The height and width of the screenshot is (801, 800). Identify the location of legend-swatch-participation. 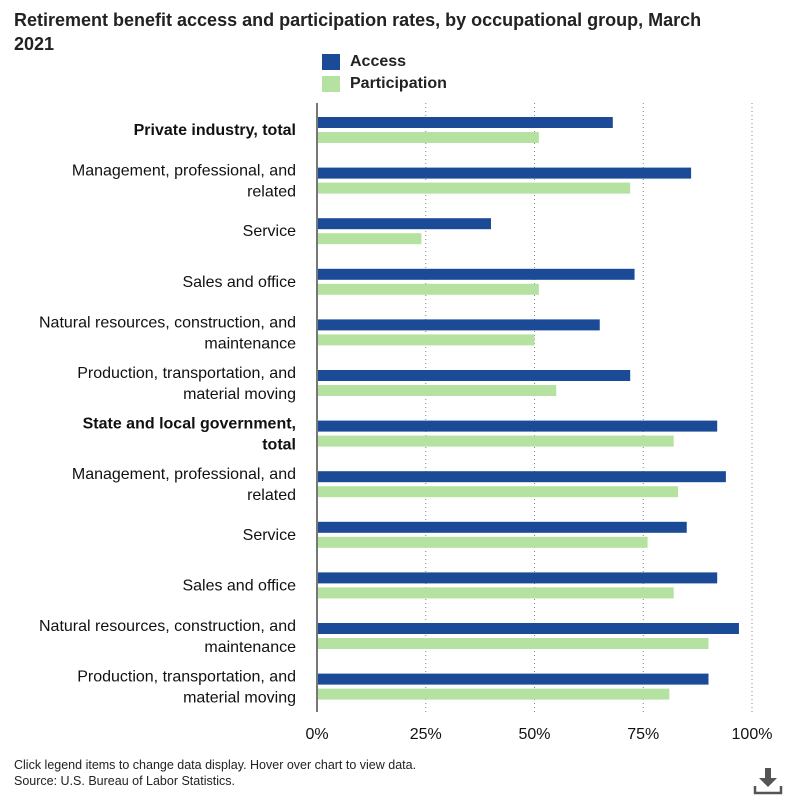
(331, 84).